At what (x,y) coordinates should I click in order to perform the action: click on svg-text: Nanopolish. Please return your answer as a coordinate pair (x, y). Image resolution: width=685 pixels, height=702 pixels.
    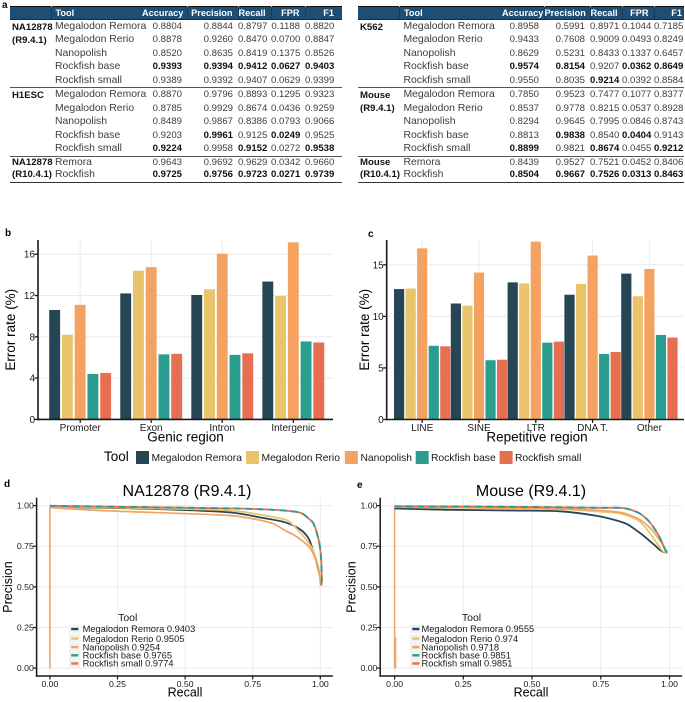
    Looking at the image, I should click on (387, 458).